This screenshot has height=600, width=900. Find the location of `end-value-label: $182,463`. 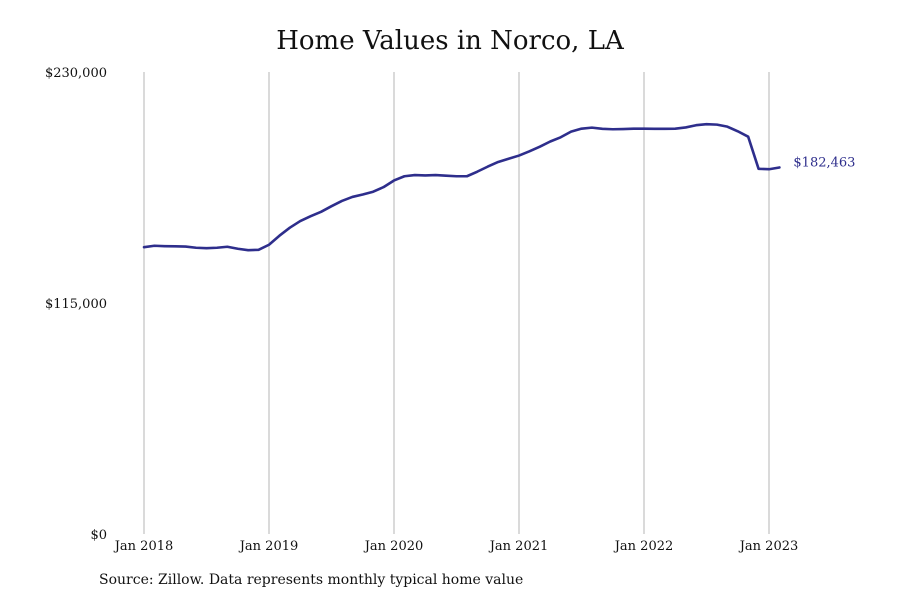

end-value-label: $182,463 is located at coordinates (824, 162).